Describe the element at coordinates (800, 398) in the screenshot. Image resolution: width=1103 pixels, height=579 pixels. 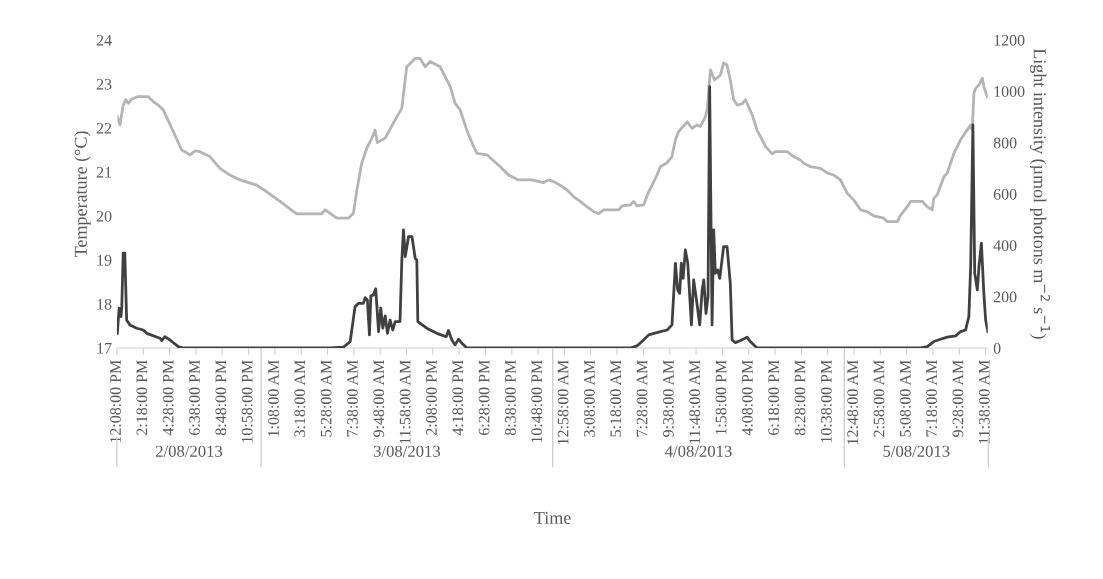
I see `x-tick-label: 8:28:00 PM` at that location.